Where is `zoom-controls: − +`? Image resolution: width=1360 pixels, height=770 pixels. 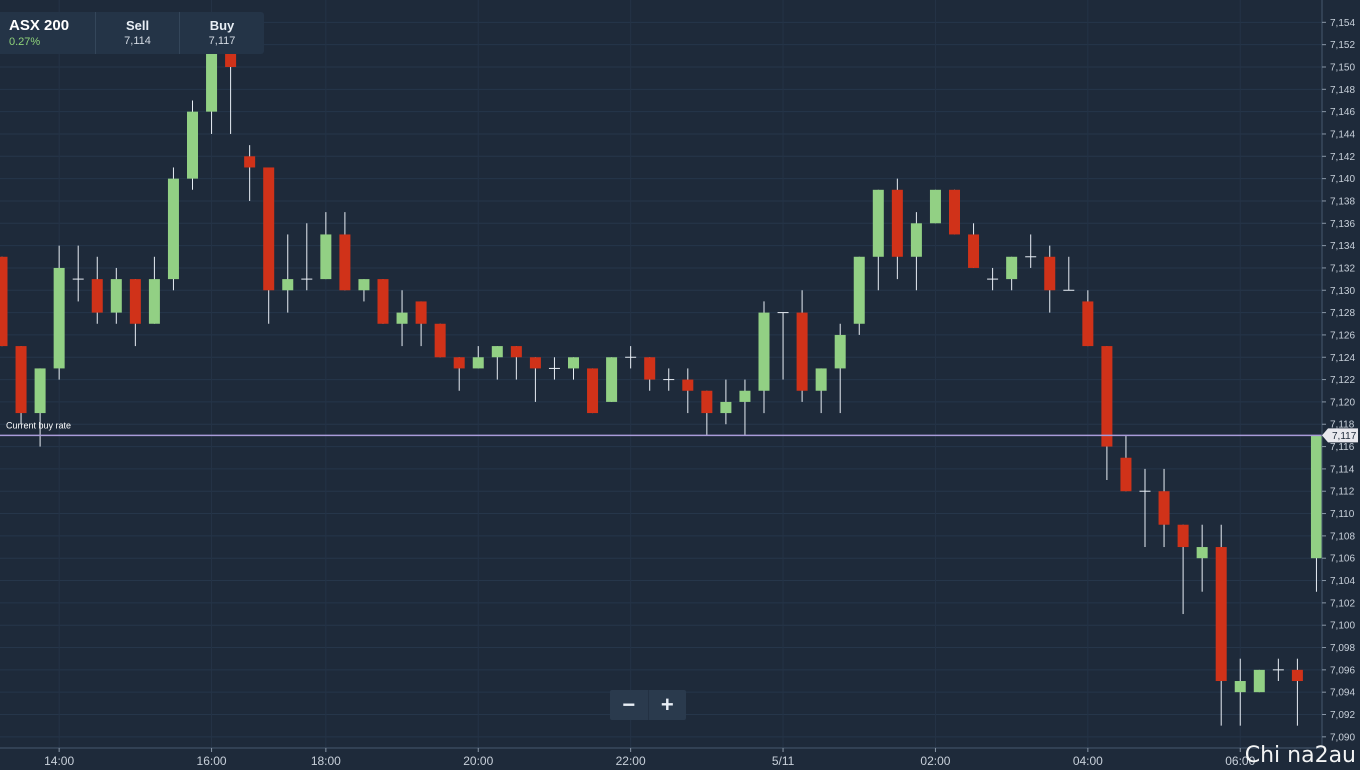 zoom-controls: − + is located at coordinates (648, 705).